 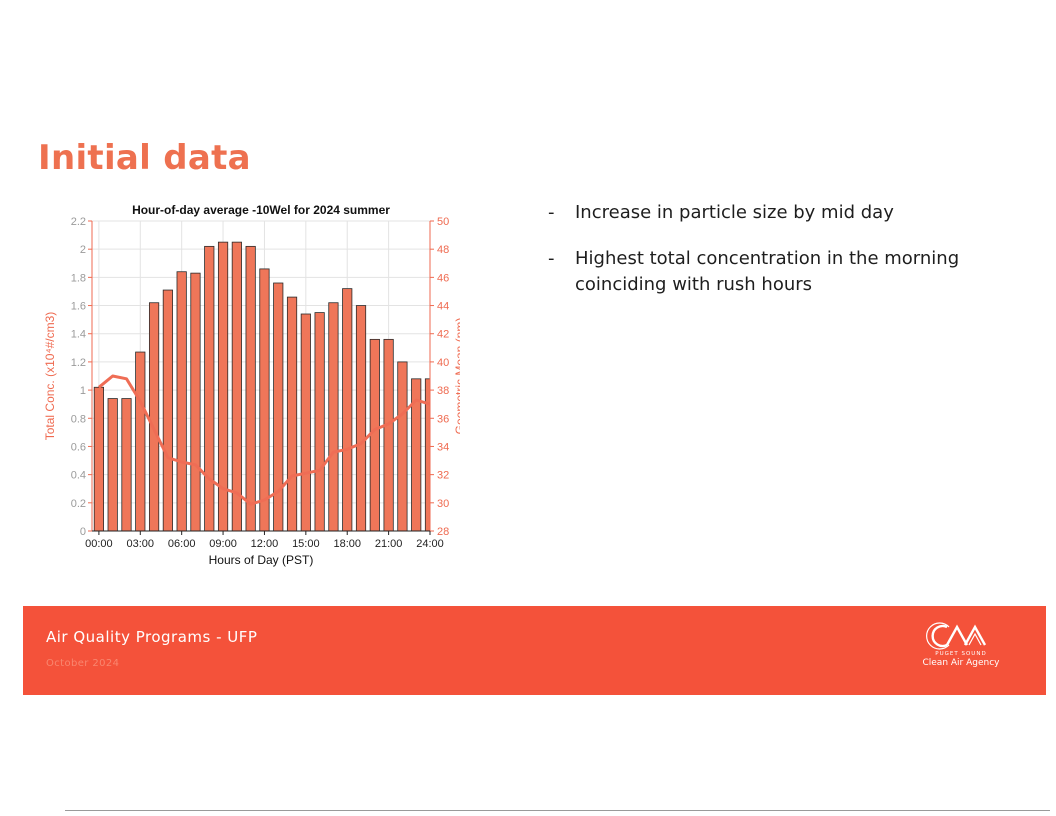 I want to click on y-tick-label-left: 0.2, so click(x=78, y=504).